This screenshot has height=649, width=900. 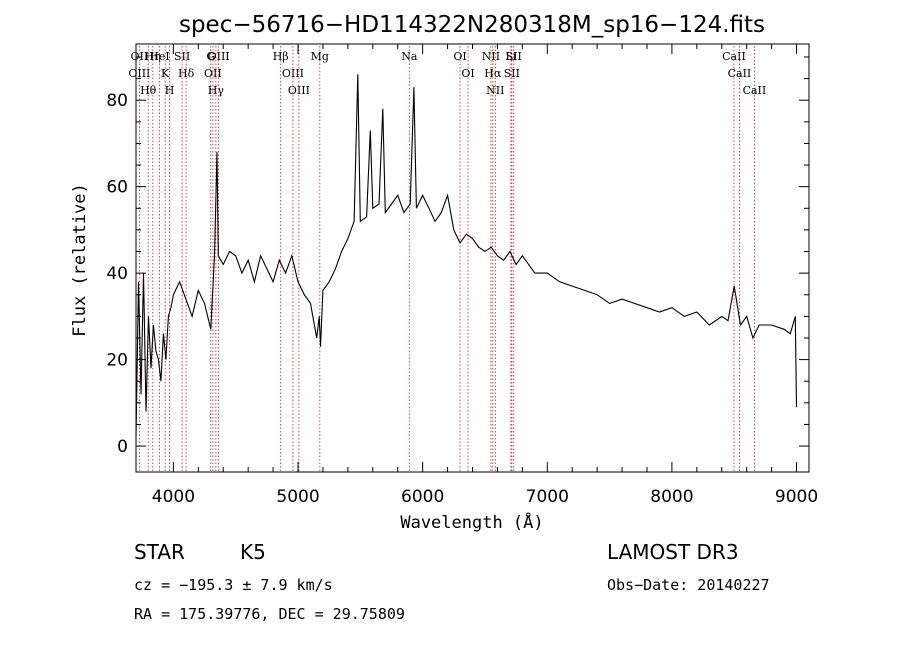 I want to click on x-tick-label: 5000, so click(x=297, y=497).